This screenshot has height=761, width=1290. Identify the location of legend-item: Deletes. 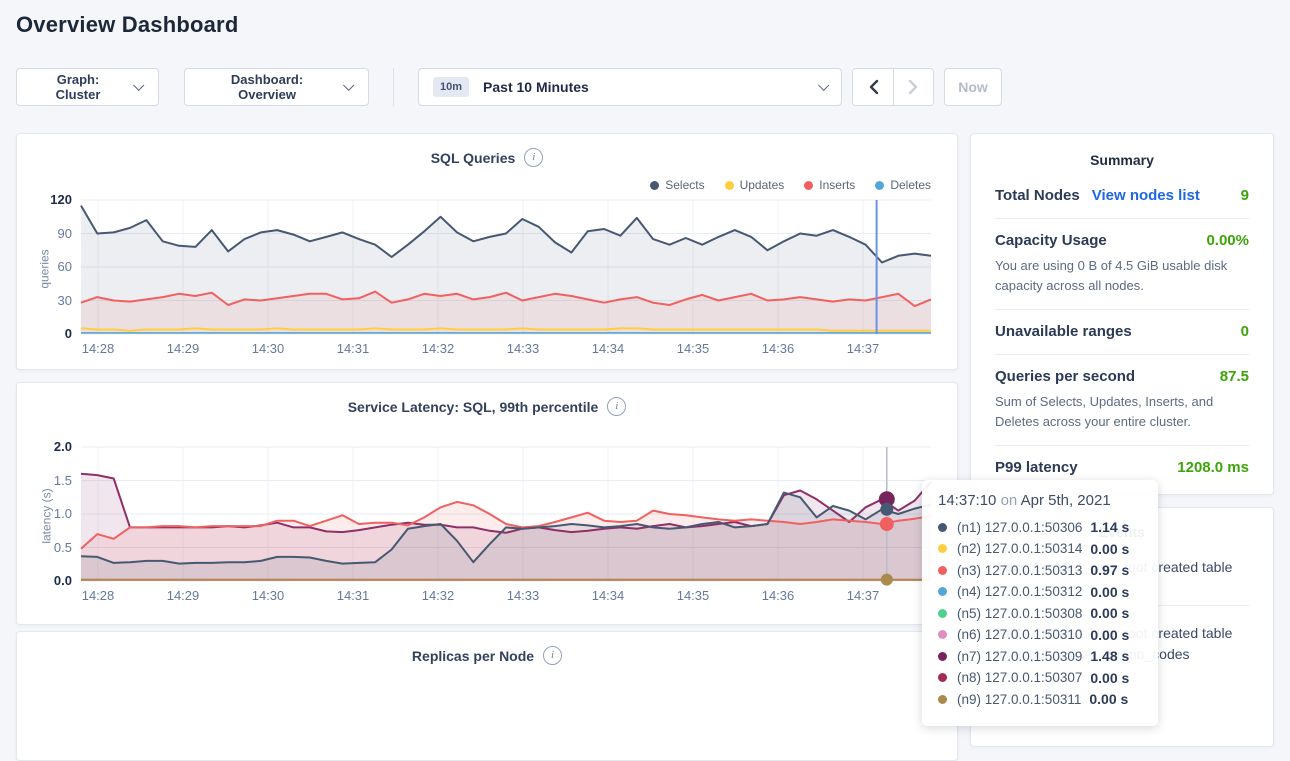
(903, 185).